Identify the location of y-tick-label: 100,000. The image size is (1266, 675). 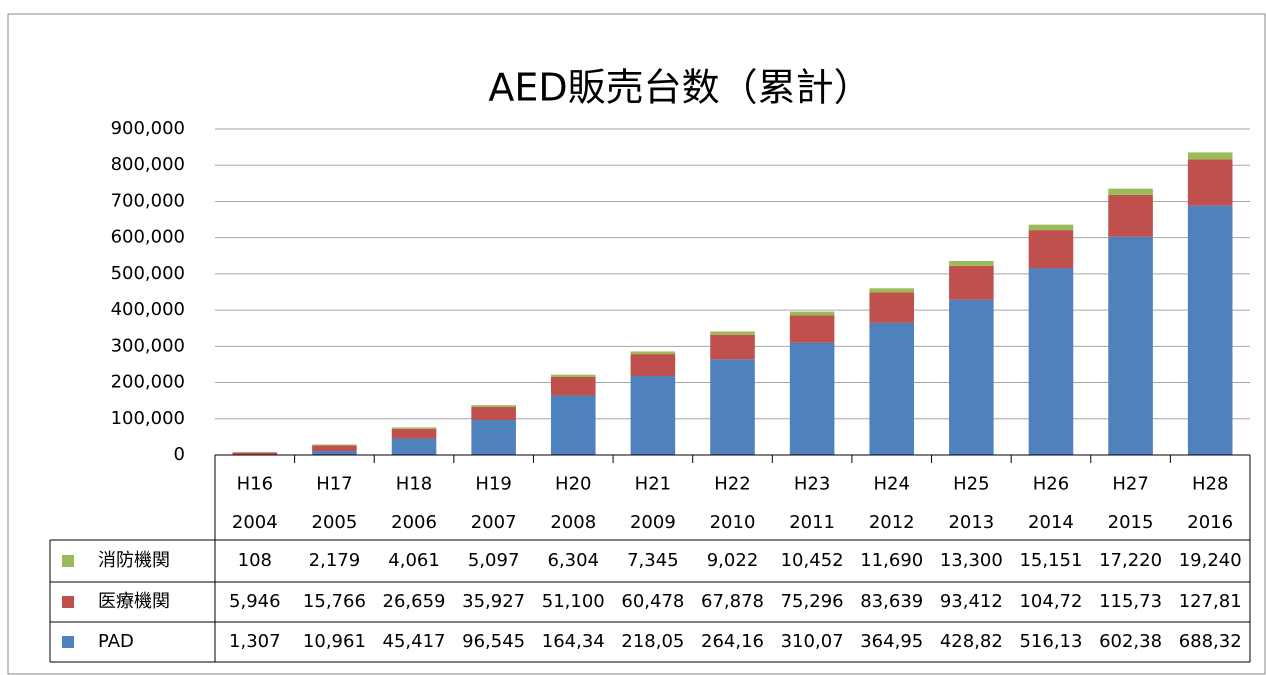
(148, 418).